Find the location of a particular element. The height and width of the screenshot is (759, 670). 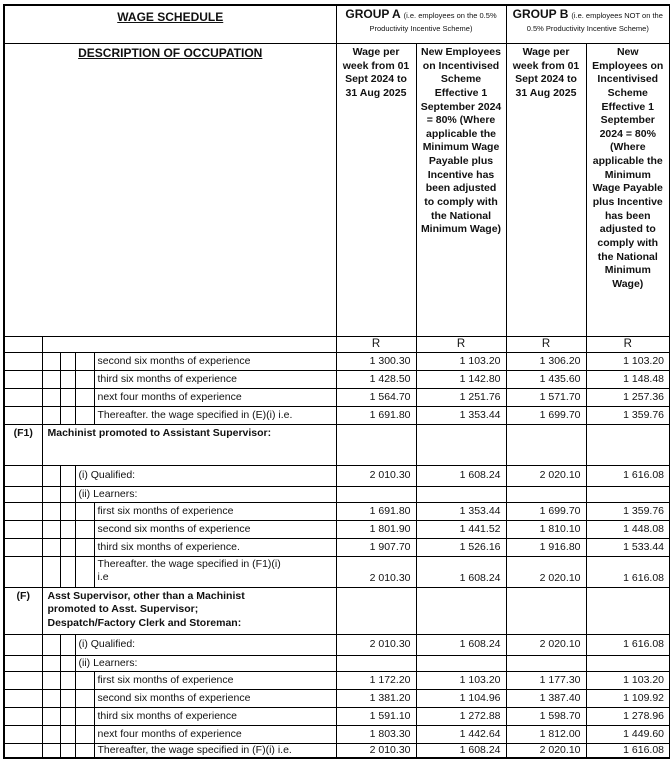

row-label: third six months of experience is located at coordinates (215, 716).